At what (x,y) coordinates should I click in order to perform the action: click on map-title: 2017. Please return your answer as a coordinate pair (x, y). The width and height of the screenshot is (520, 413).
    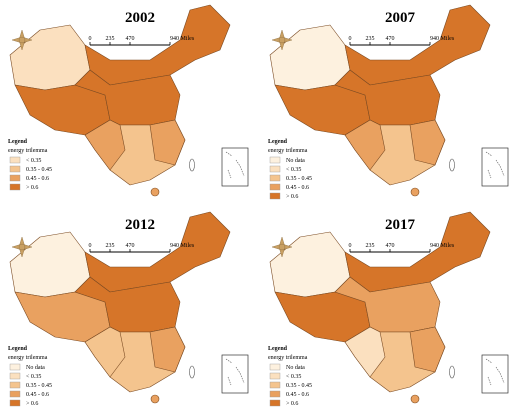
    Looking at the image, I should click on (400, 225).